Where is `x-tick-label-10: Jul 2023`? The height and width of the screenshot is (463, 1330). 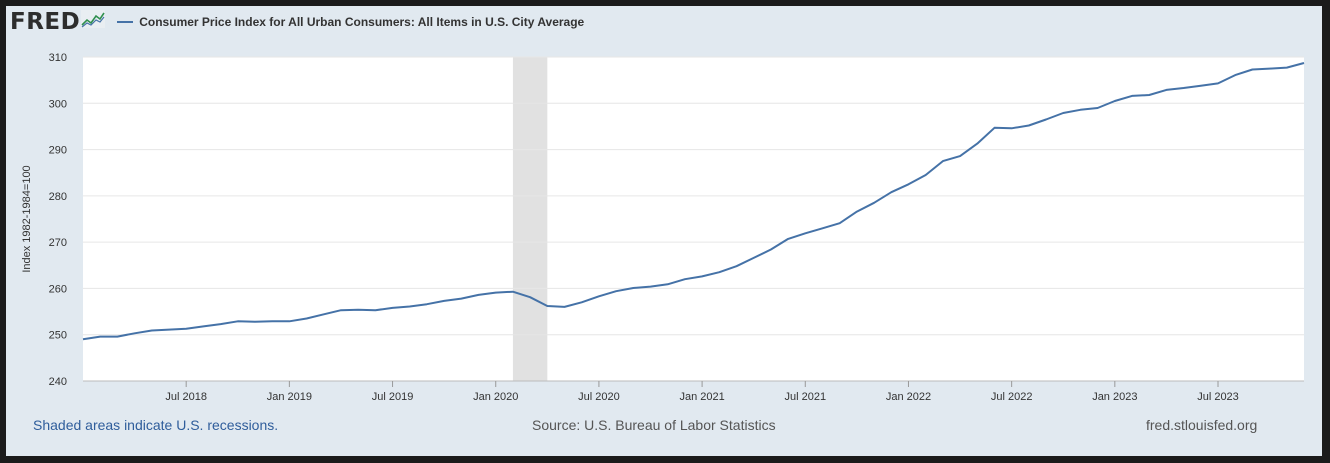 x-tick-label-10: Jul 2023 is located at coordinates (1218, 397).